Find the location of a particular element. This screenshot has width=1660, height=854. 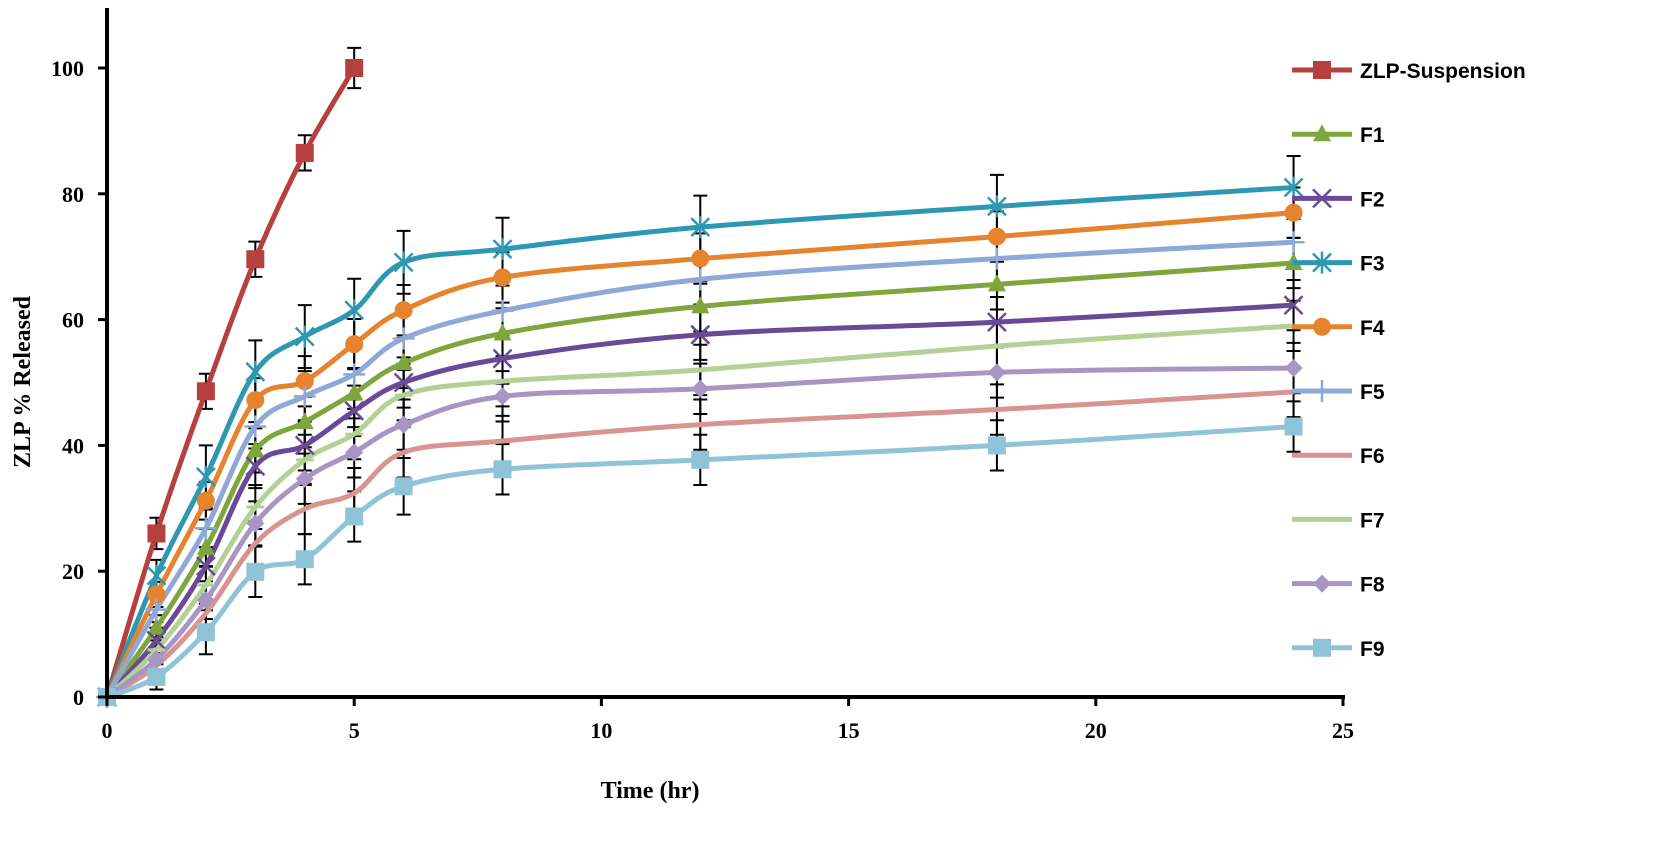

legend-marker-f5 is located at coordinates (1322, 391).